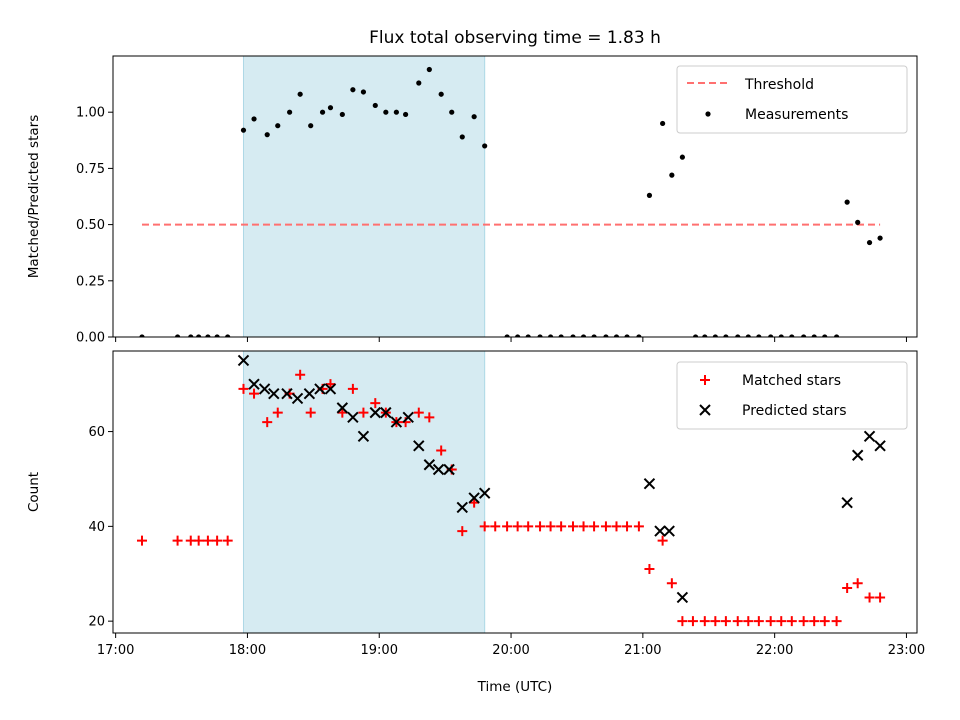 Image resolution: width=960 pixels, height=720 pixels. I want to click on legend: Threshold Measurements, so click(792, 99).